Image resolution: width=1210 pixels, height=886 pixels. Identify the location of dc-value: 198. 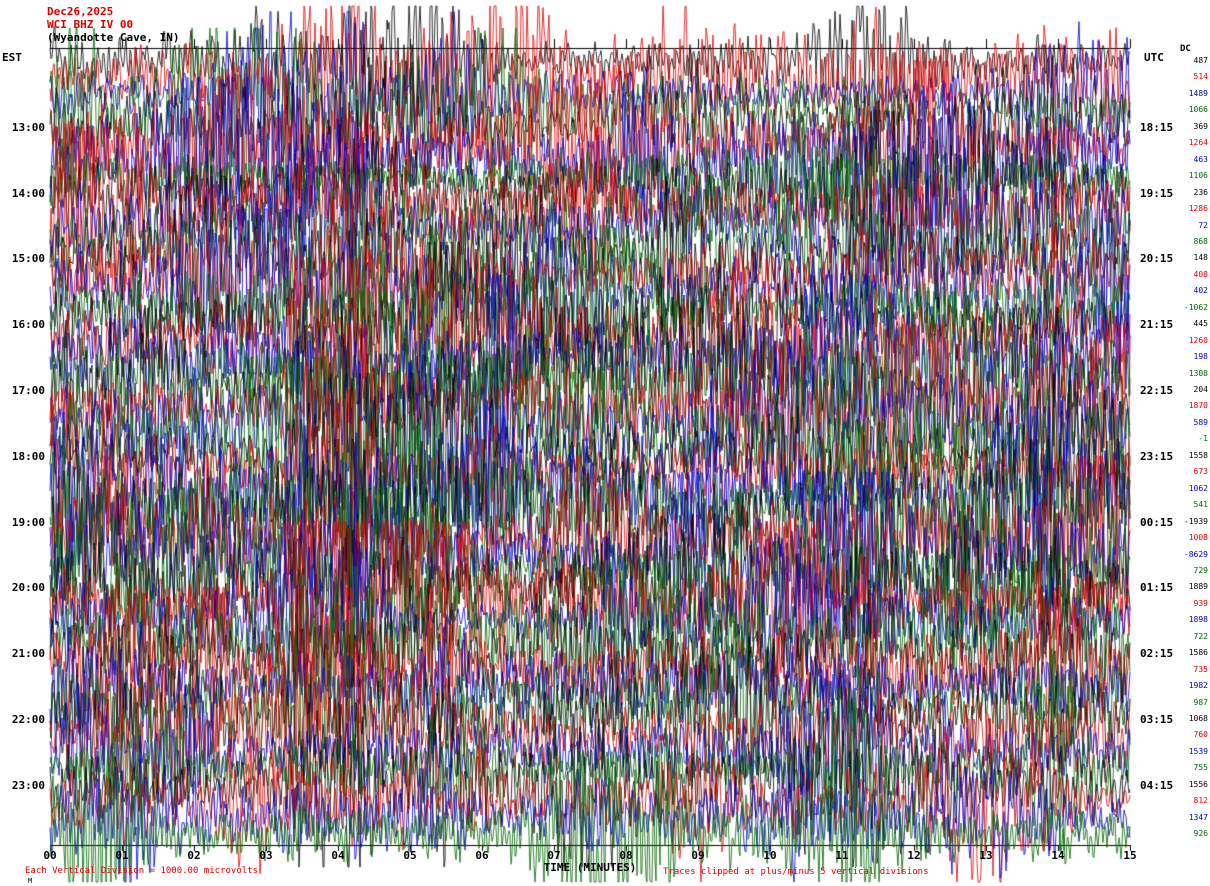
(1200, 357).